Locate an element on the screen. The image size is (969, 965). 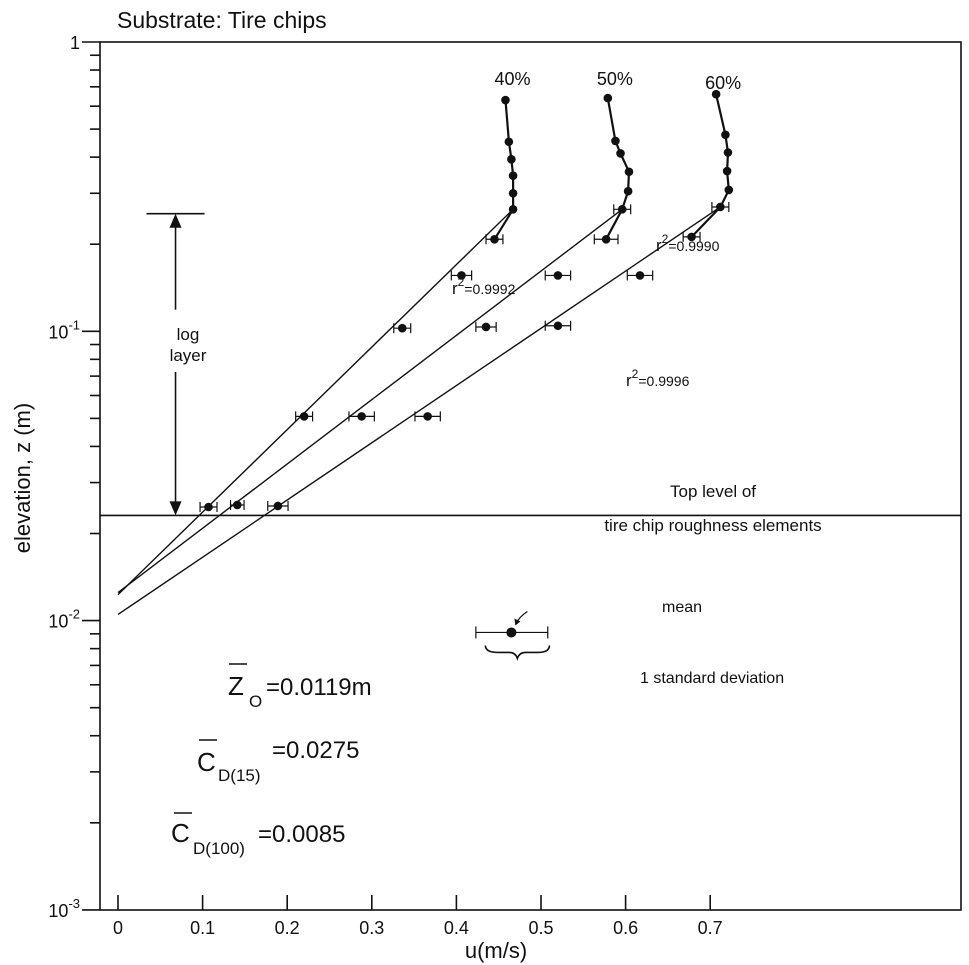
chart-title: Substrate: Tire chips is located at coordinates (222, 20).